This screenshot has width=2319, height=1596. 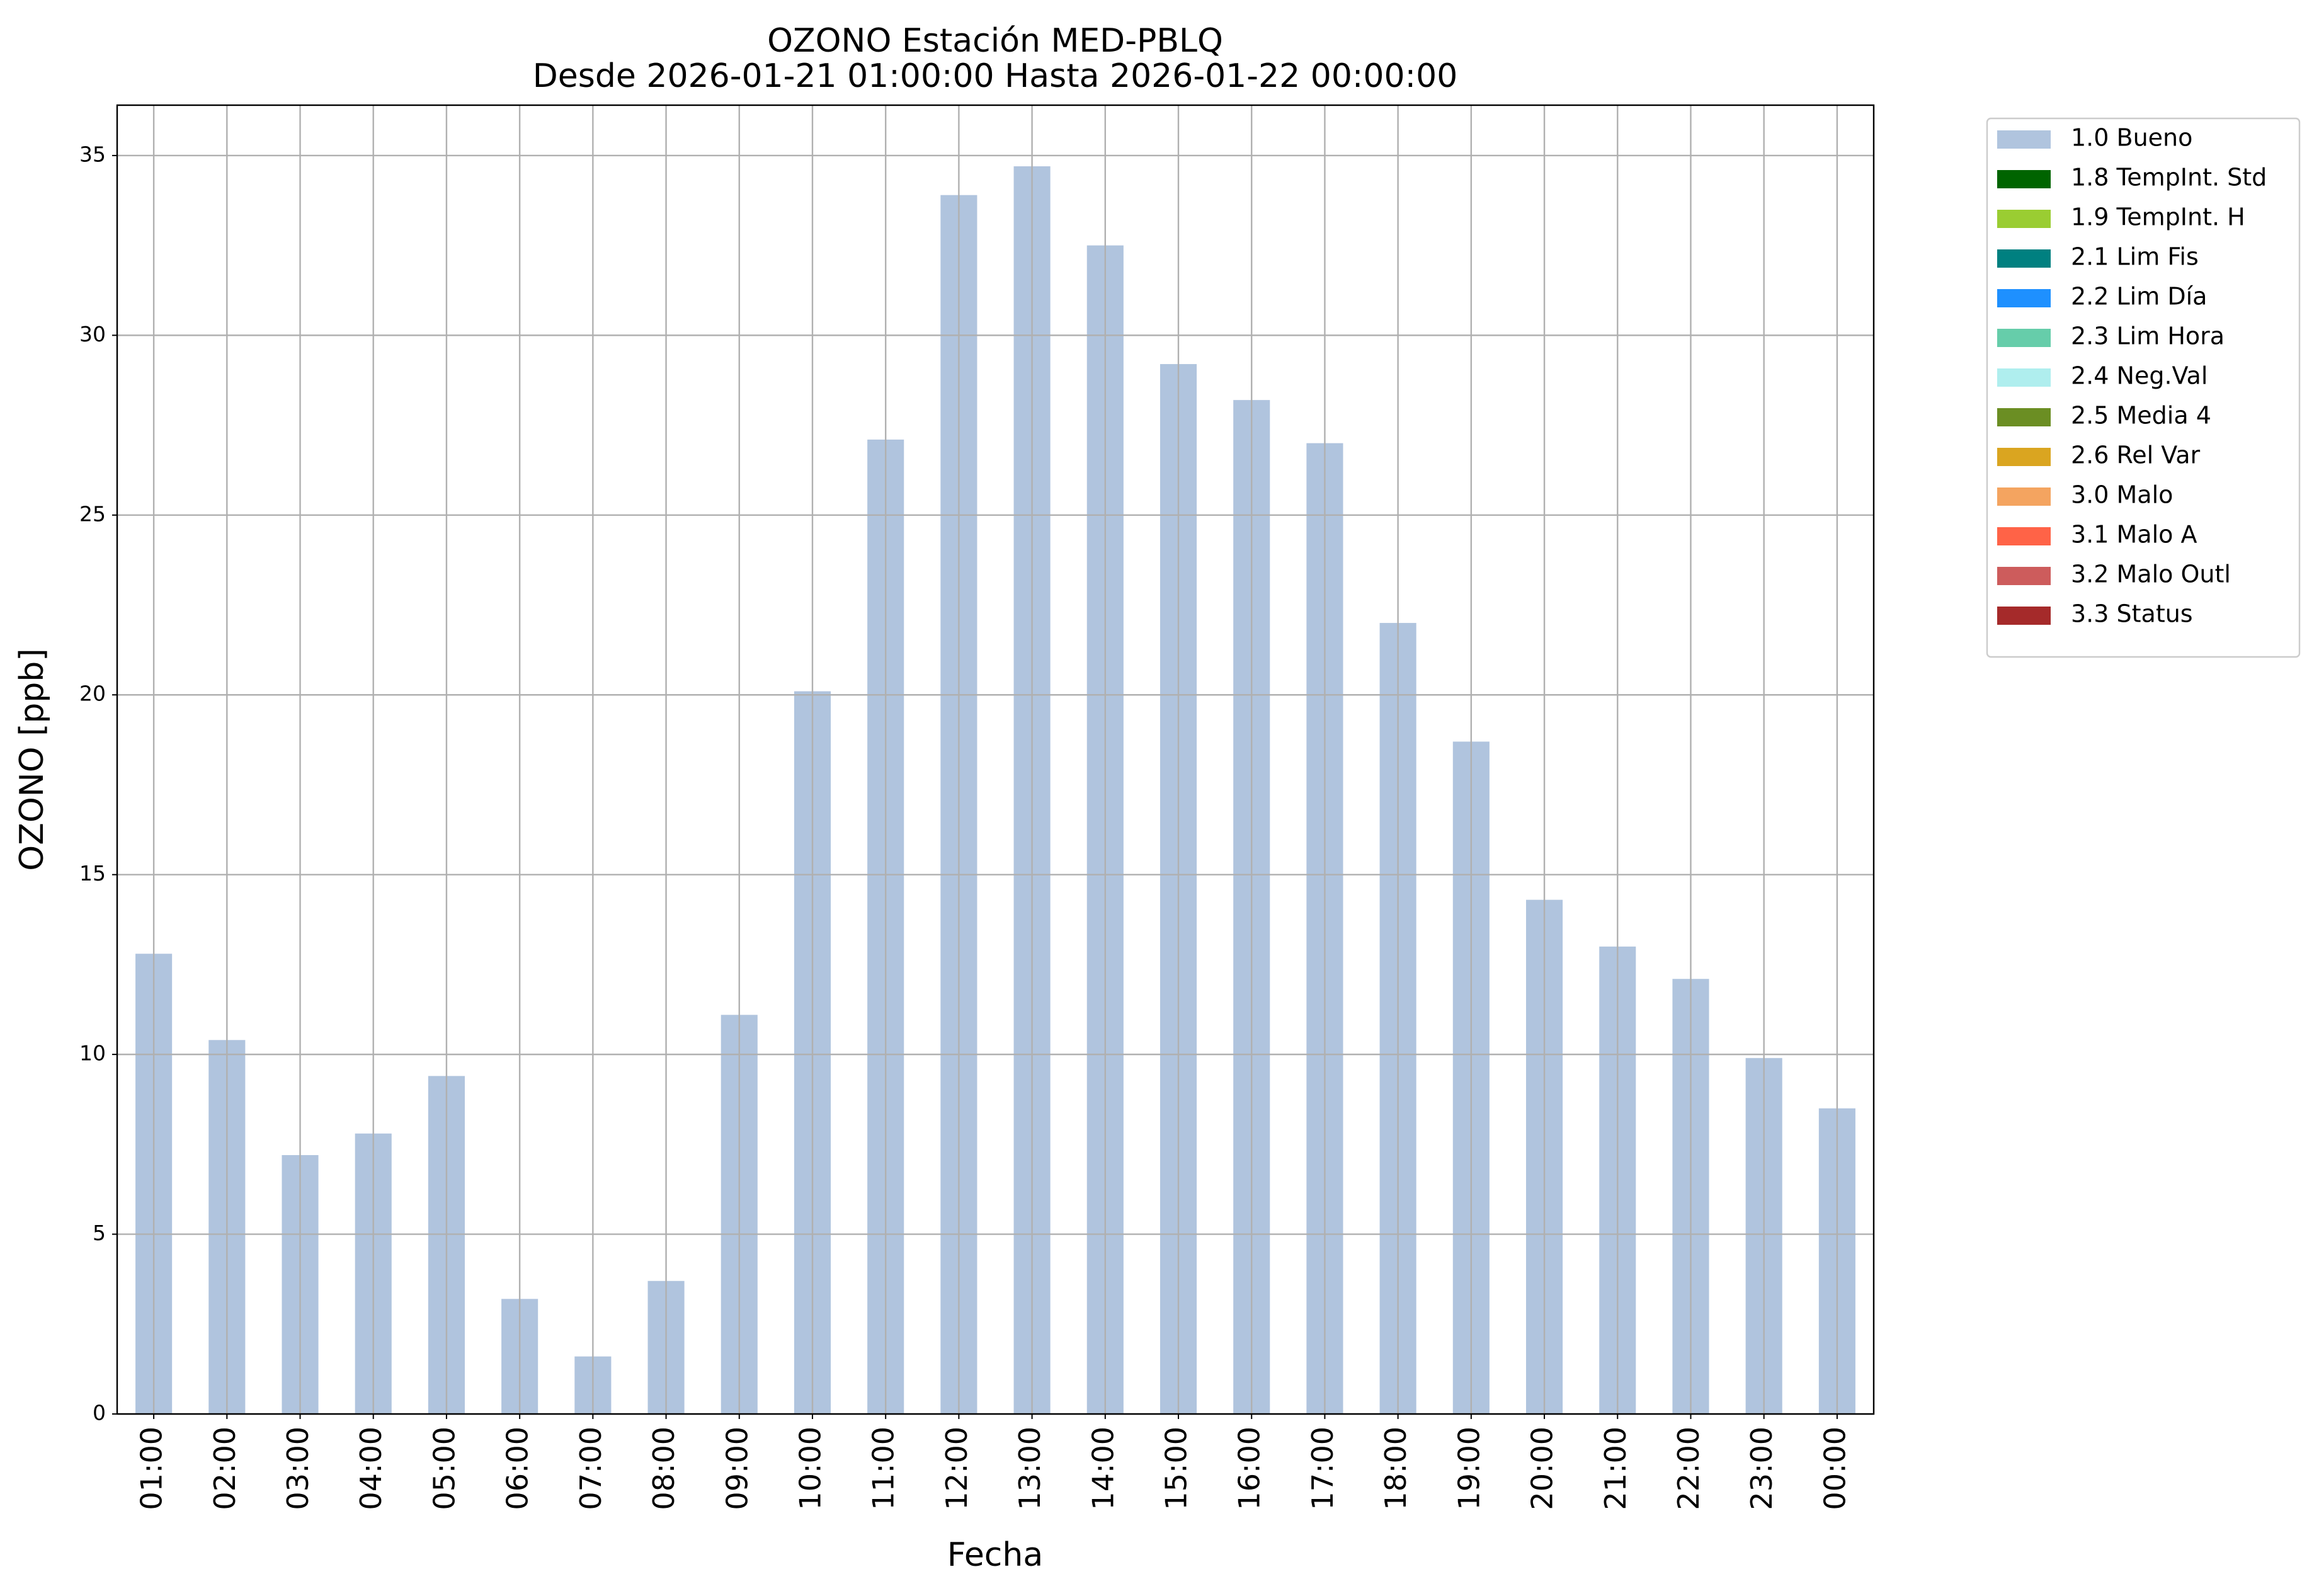 What do you see at coordinates (810, 1468) in the screenshot?
I see `x-tick-label: 10:00` at bounding box center [810, 1468].